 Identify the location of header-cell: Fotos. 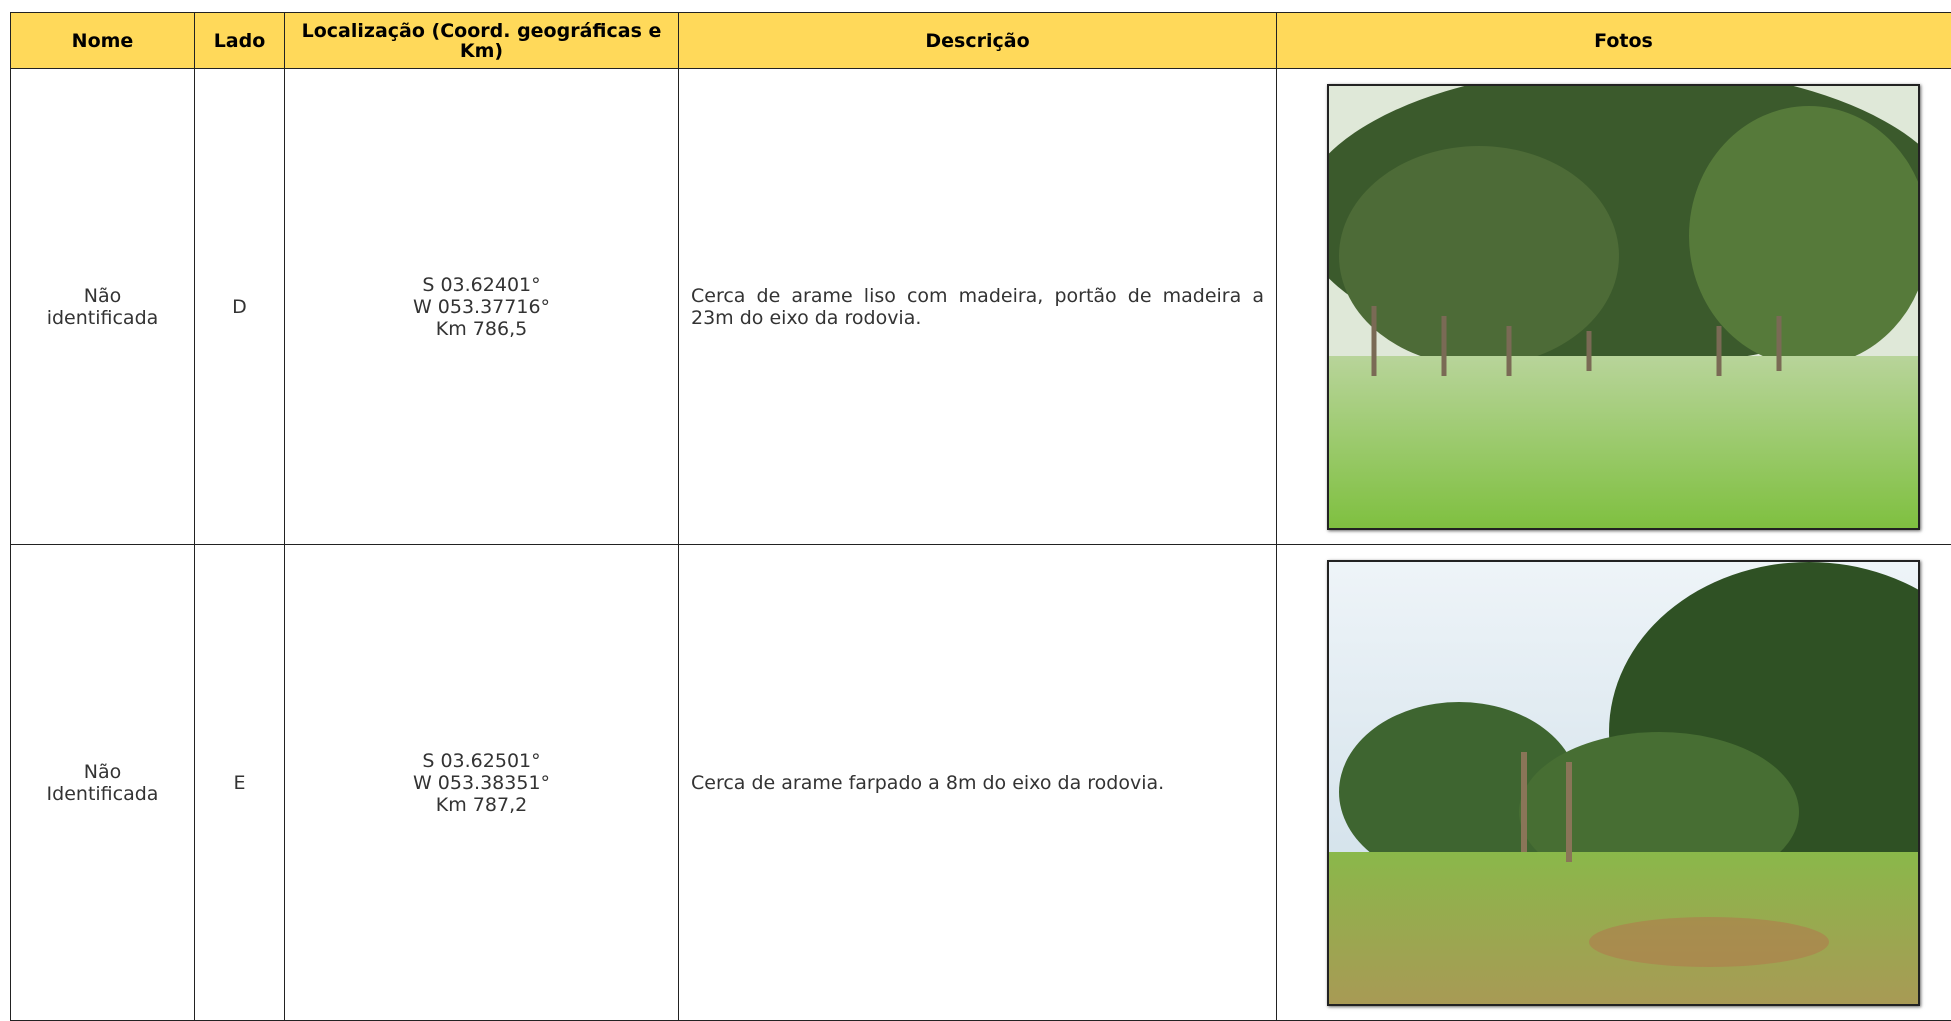
(1614, 41).